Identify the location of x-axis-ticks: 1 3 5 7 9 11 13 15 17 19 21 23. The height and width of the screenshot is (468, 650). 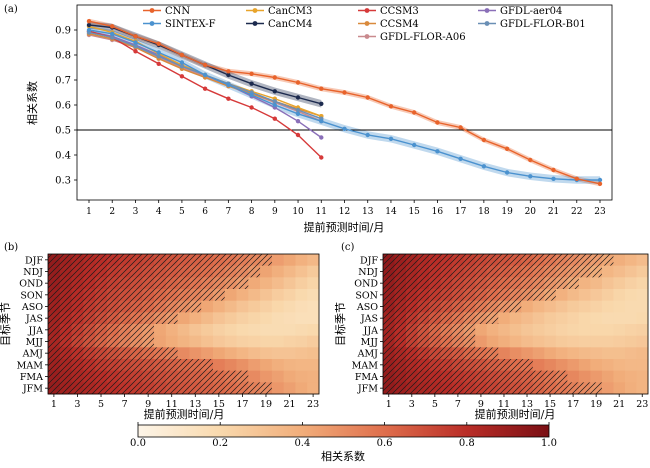
(185, 402).